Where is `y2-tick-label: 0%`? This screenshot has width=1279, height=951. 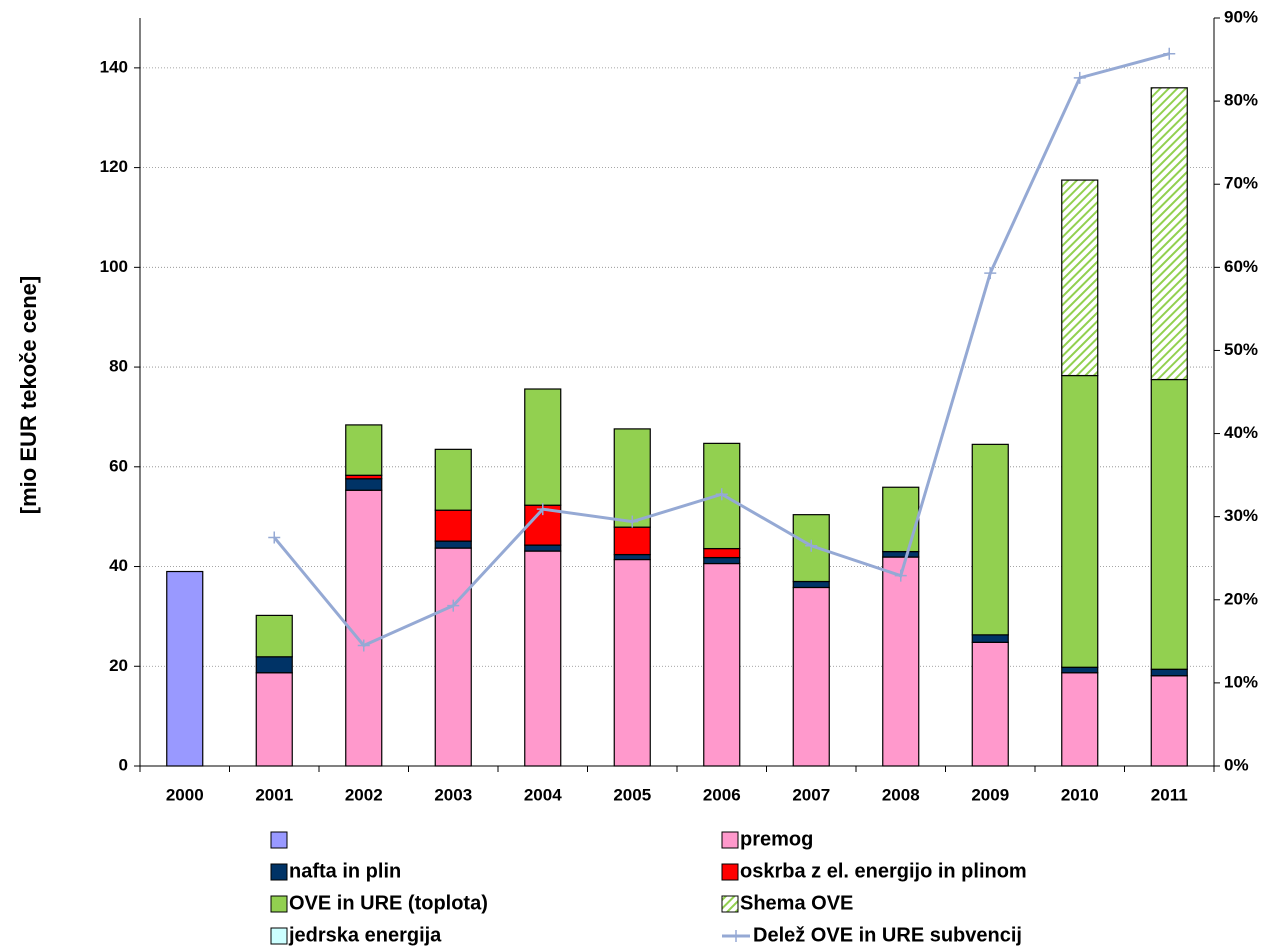 y2-tick-label: 0% is located at coordinates (1236, 764).